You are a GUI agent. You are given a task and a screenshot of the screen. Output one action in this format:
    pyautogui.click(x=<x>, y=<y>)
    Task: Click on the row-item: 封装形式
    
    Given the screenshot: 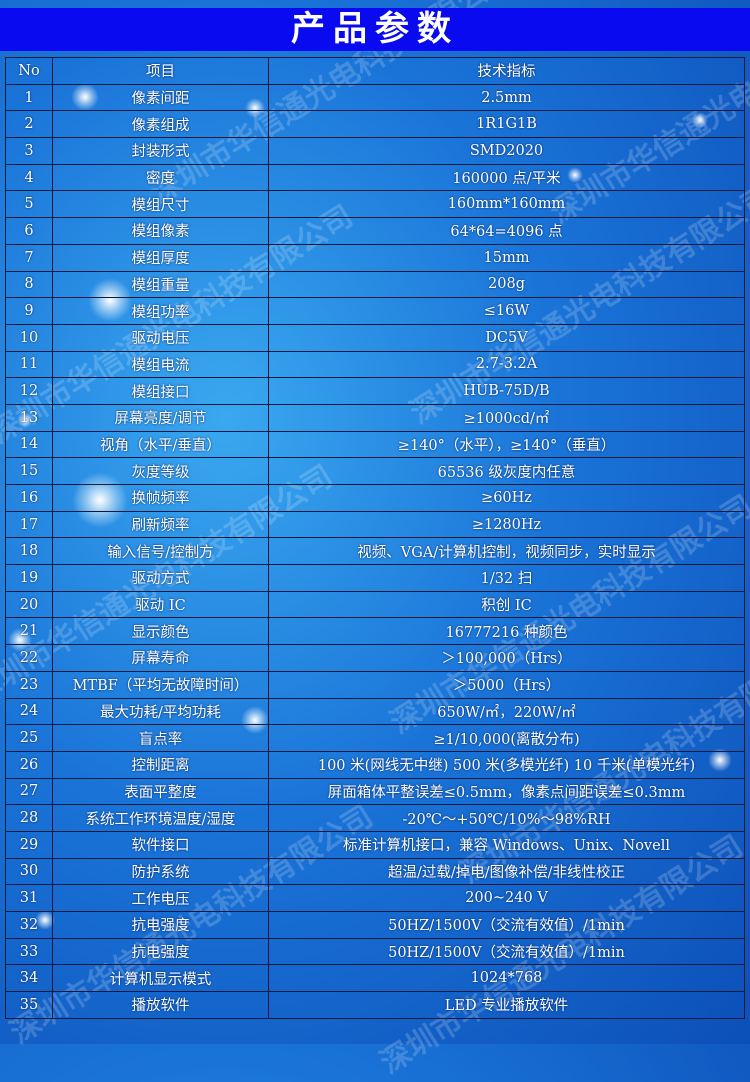 What is the action you would take?
    pyautogui.click(x=160, y=151)
    